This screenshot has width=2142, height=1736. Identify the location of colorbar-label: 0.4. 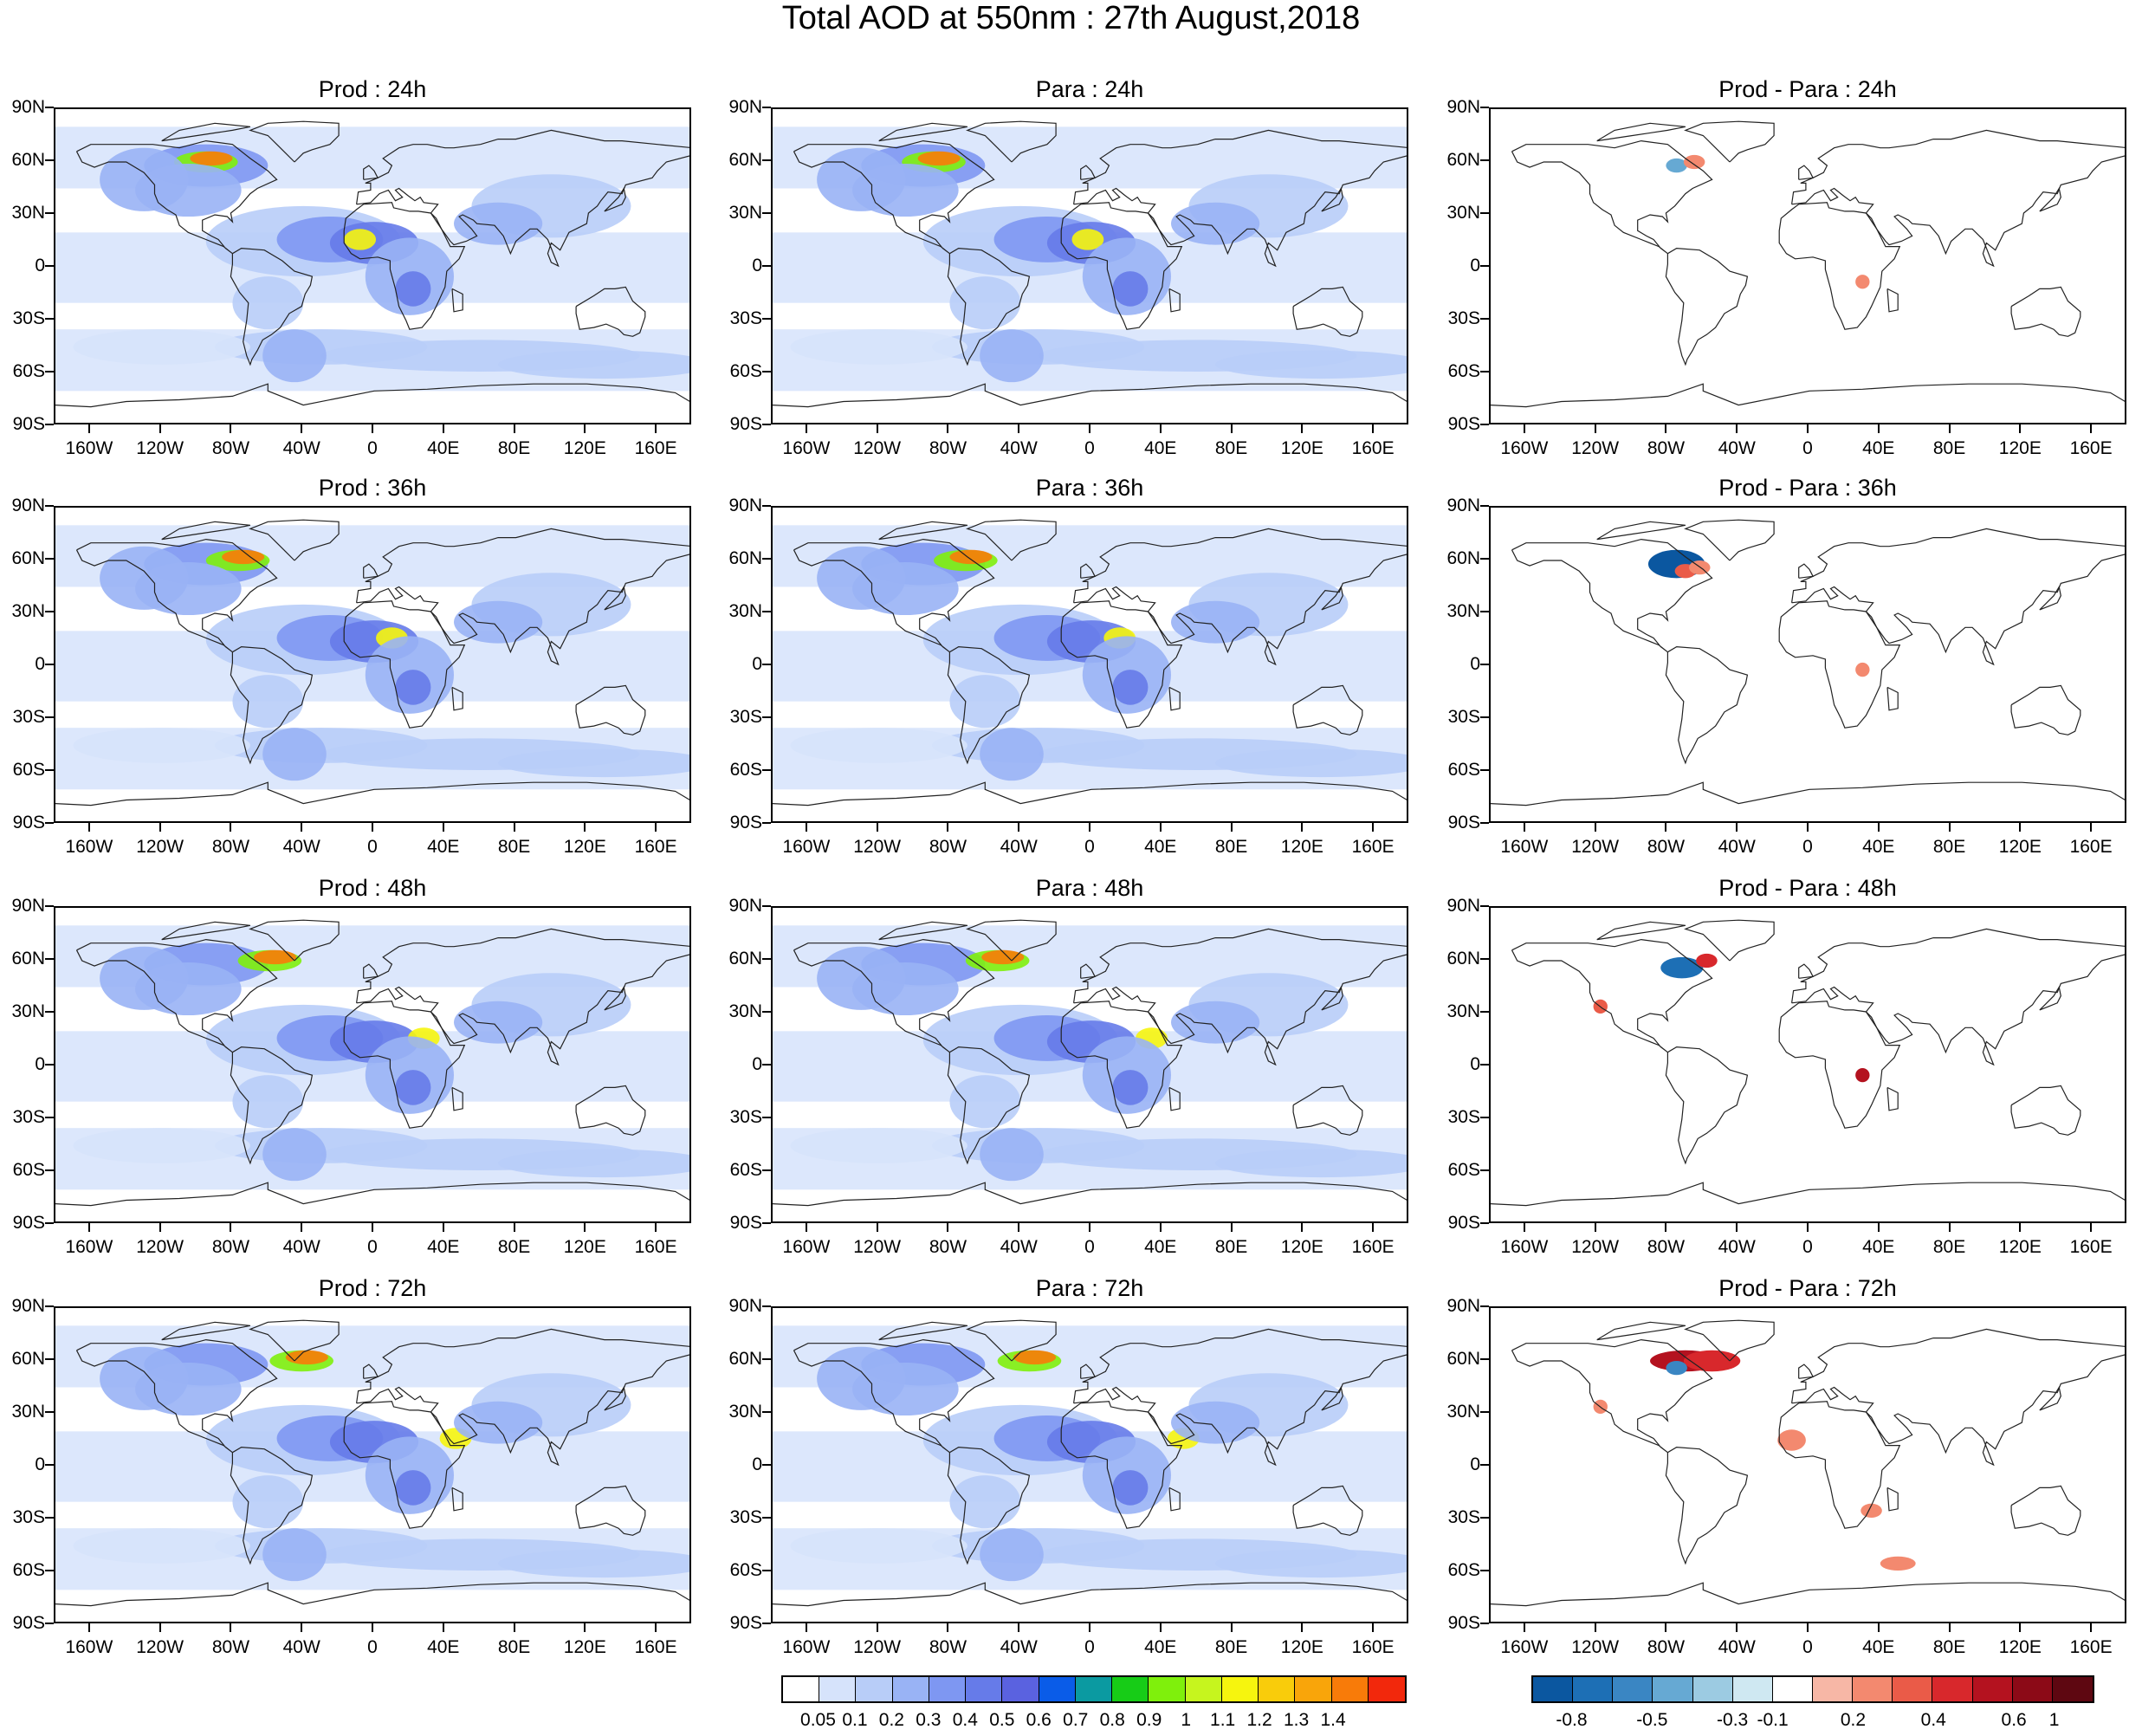
(965, 1720).